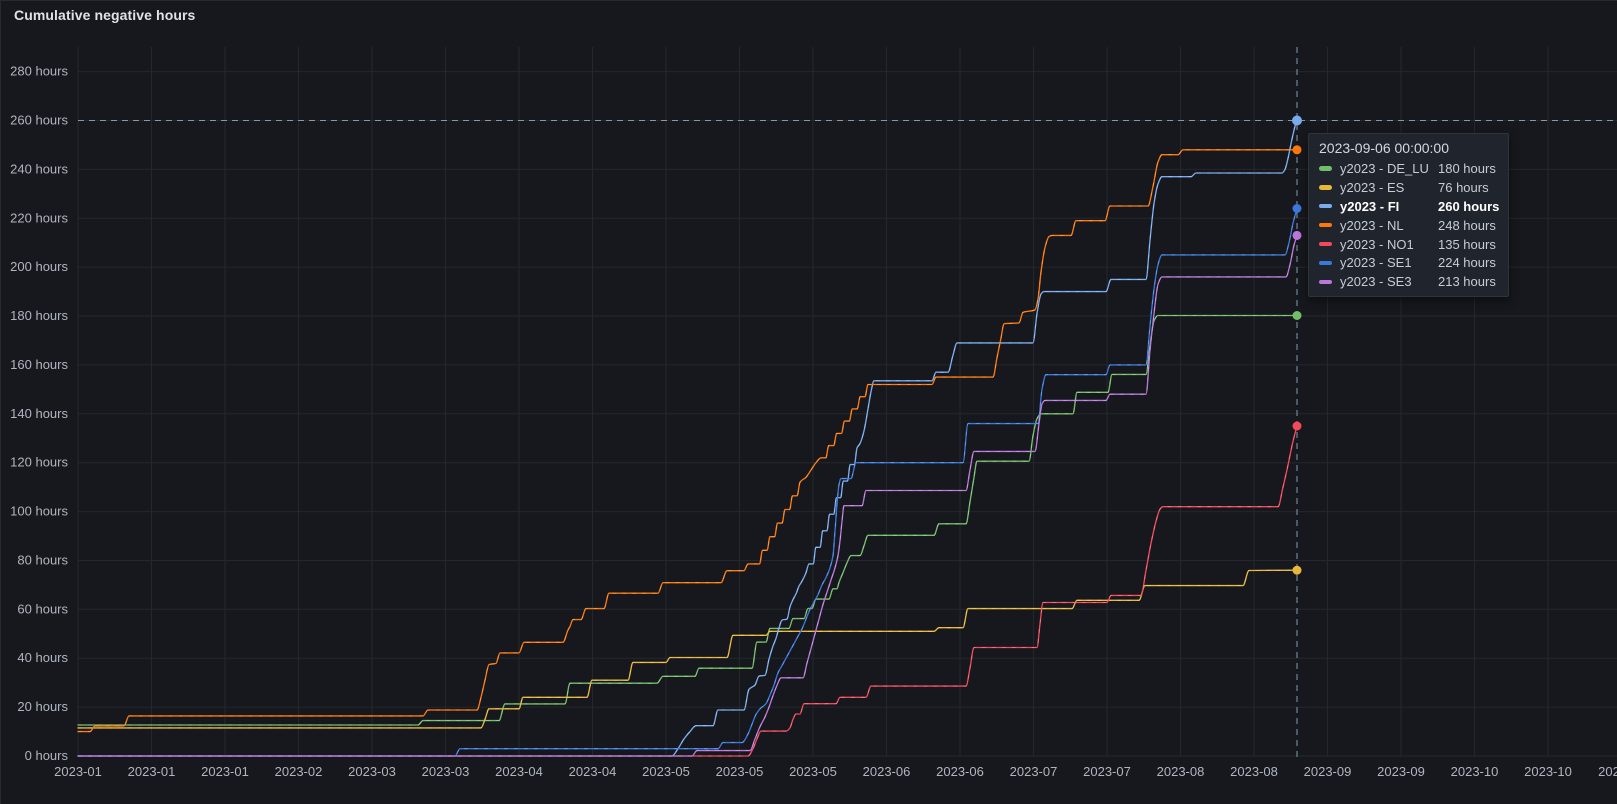 The height and width of the screenshot is (804, 1617). What do you see at coordinates (39, 413) in the screenshot?
I see `svg-text: 140 hours` at bounding box center [39, 413].